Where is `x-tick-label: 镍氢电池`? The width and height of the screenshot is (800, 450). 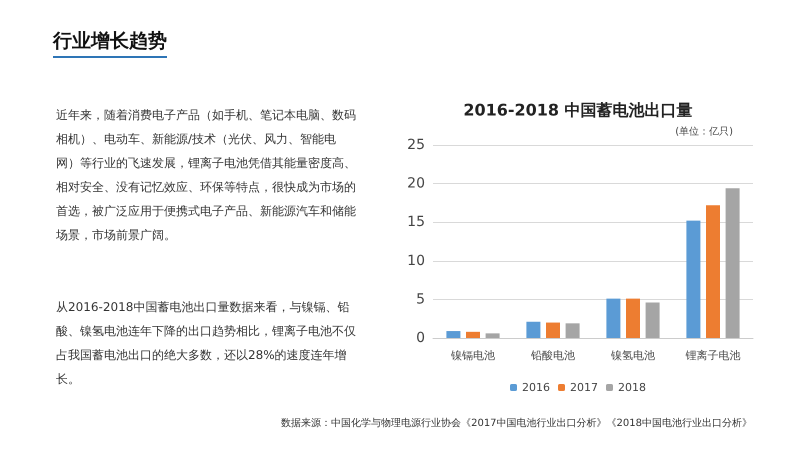
x-tick-label: 镍氢电池 is located at coordinates (632, 355).